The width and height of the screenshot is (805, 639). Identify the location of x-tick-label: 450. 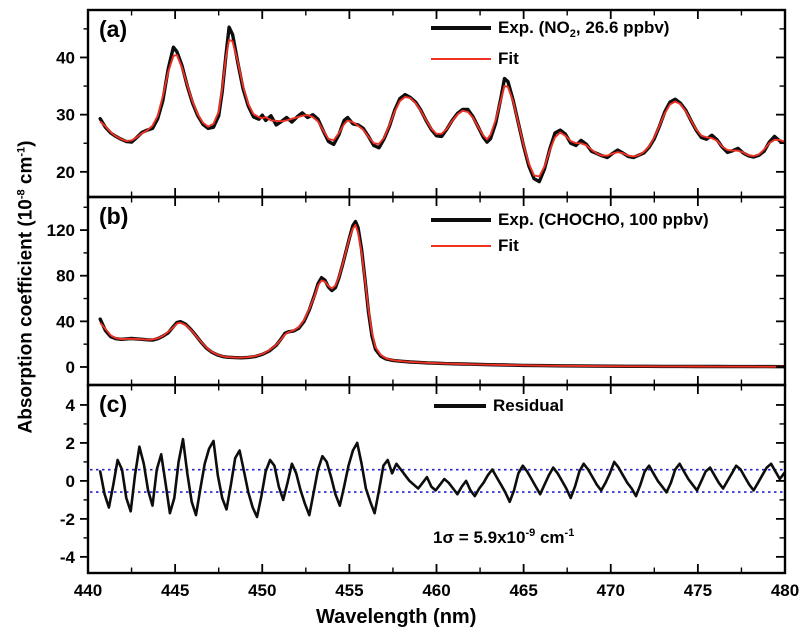
(262, 590).